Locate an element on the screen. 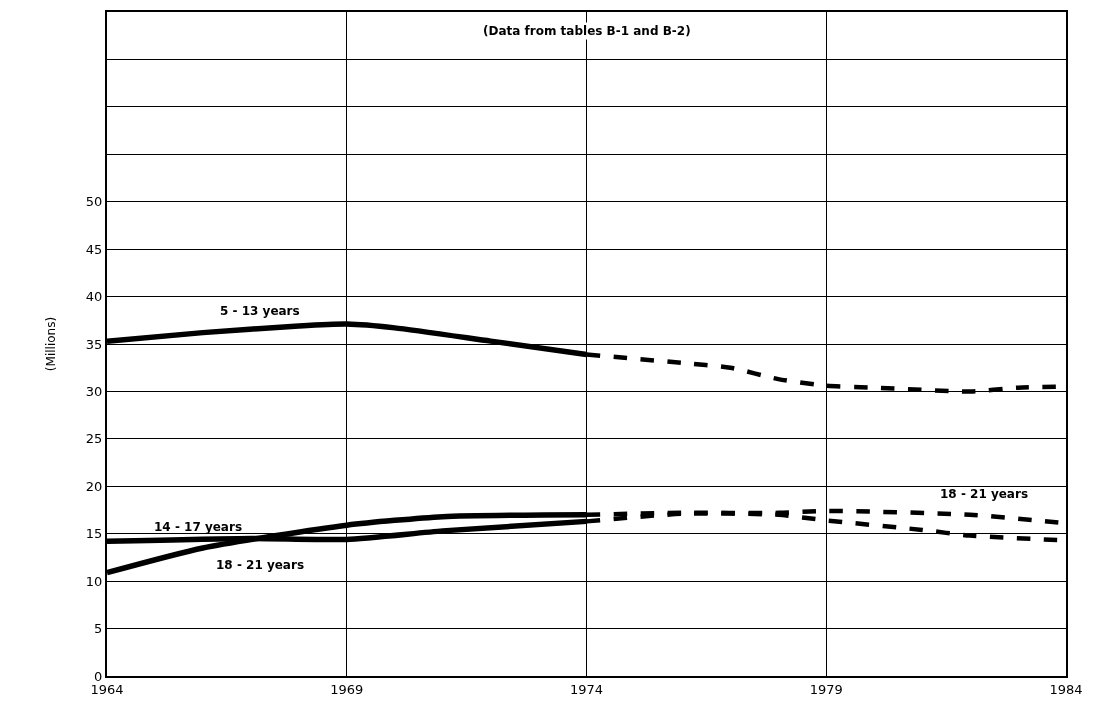  y-tick-label: 45 is located at coordinates (94, 249).